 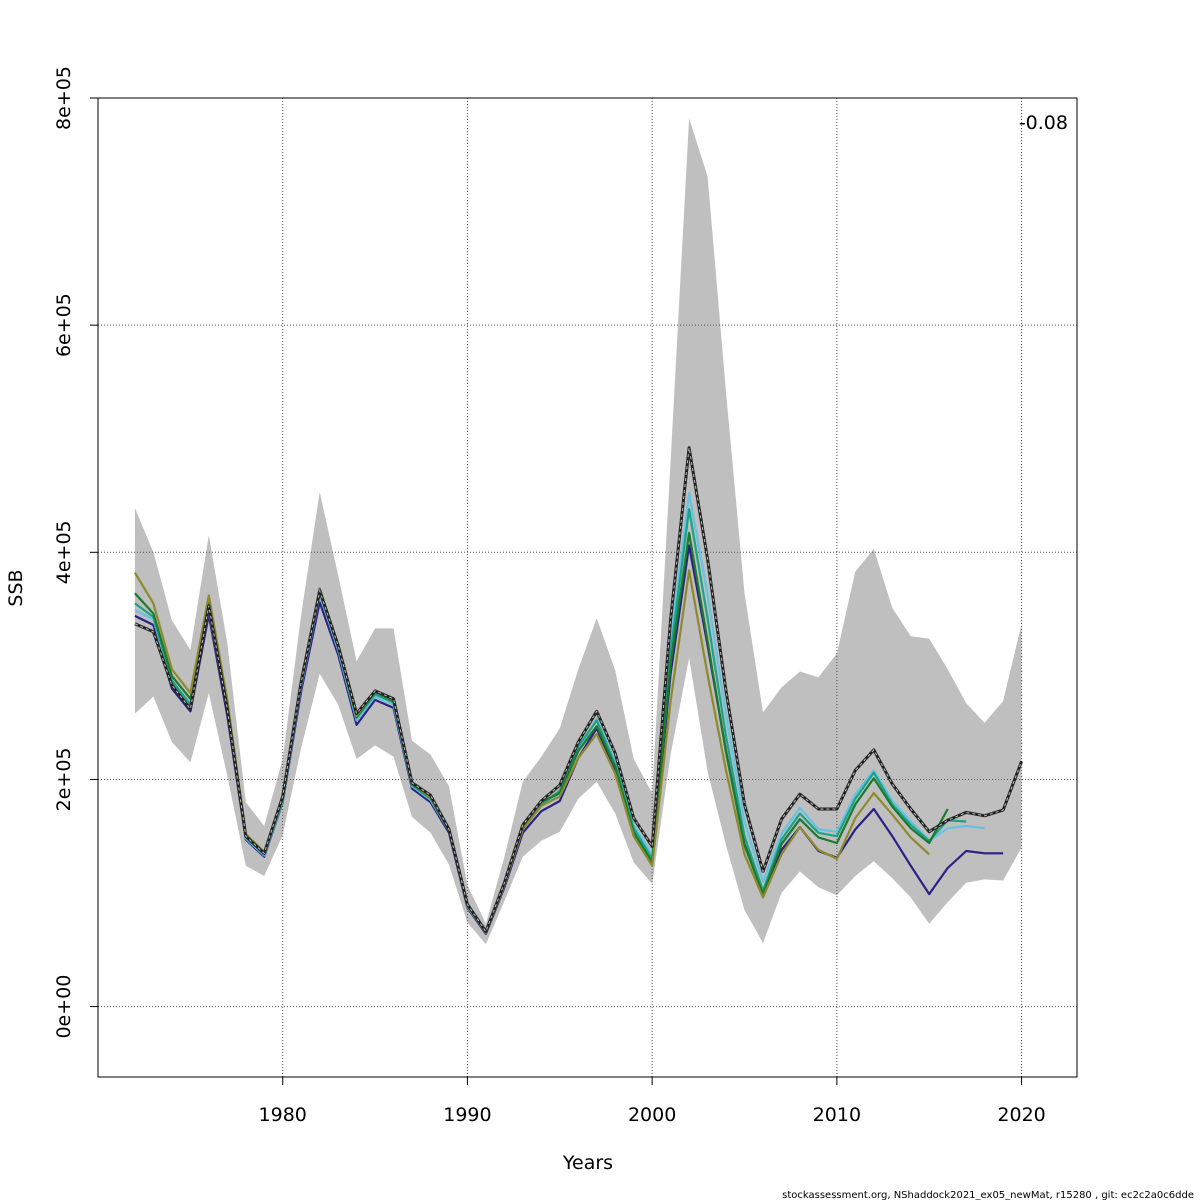 What do you see at coordinates (283, 1115) in the screenshot?
I see `x-tick-label-1980: 1980` at bounding box center [283, 1115].